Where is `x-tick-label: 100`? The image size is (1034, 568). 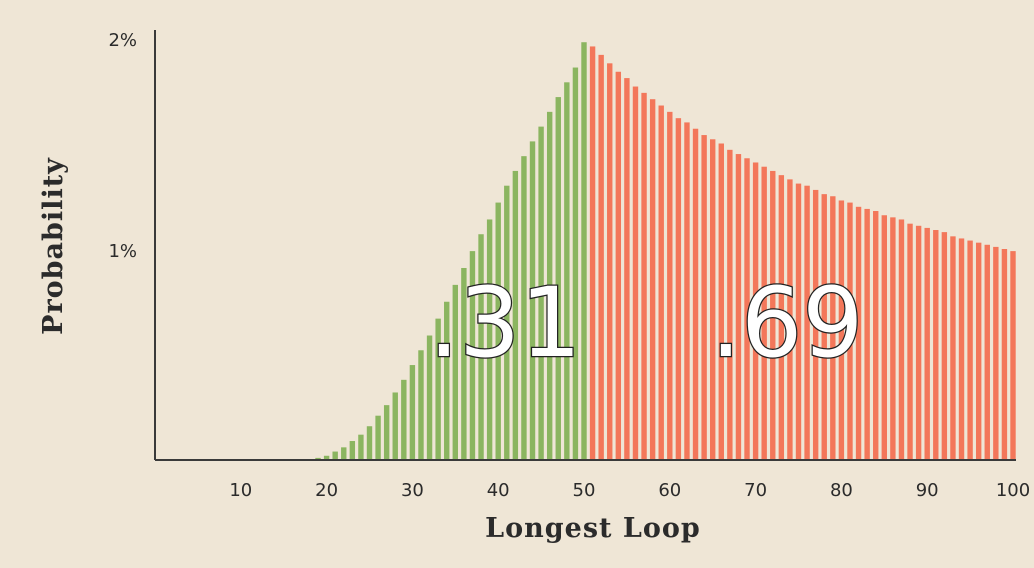 x-tick-label: 100 is located at coordinates (1013, 490).